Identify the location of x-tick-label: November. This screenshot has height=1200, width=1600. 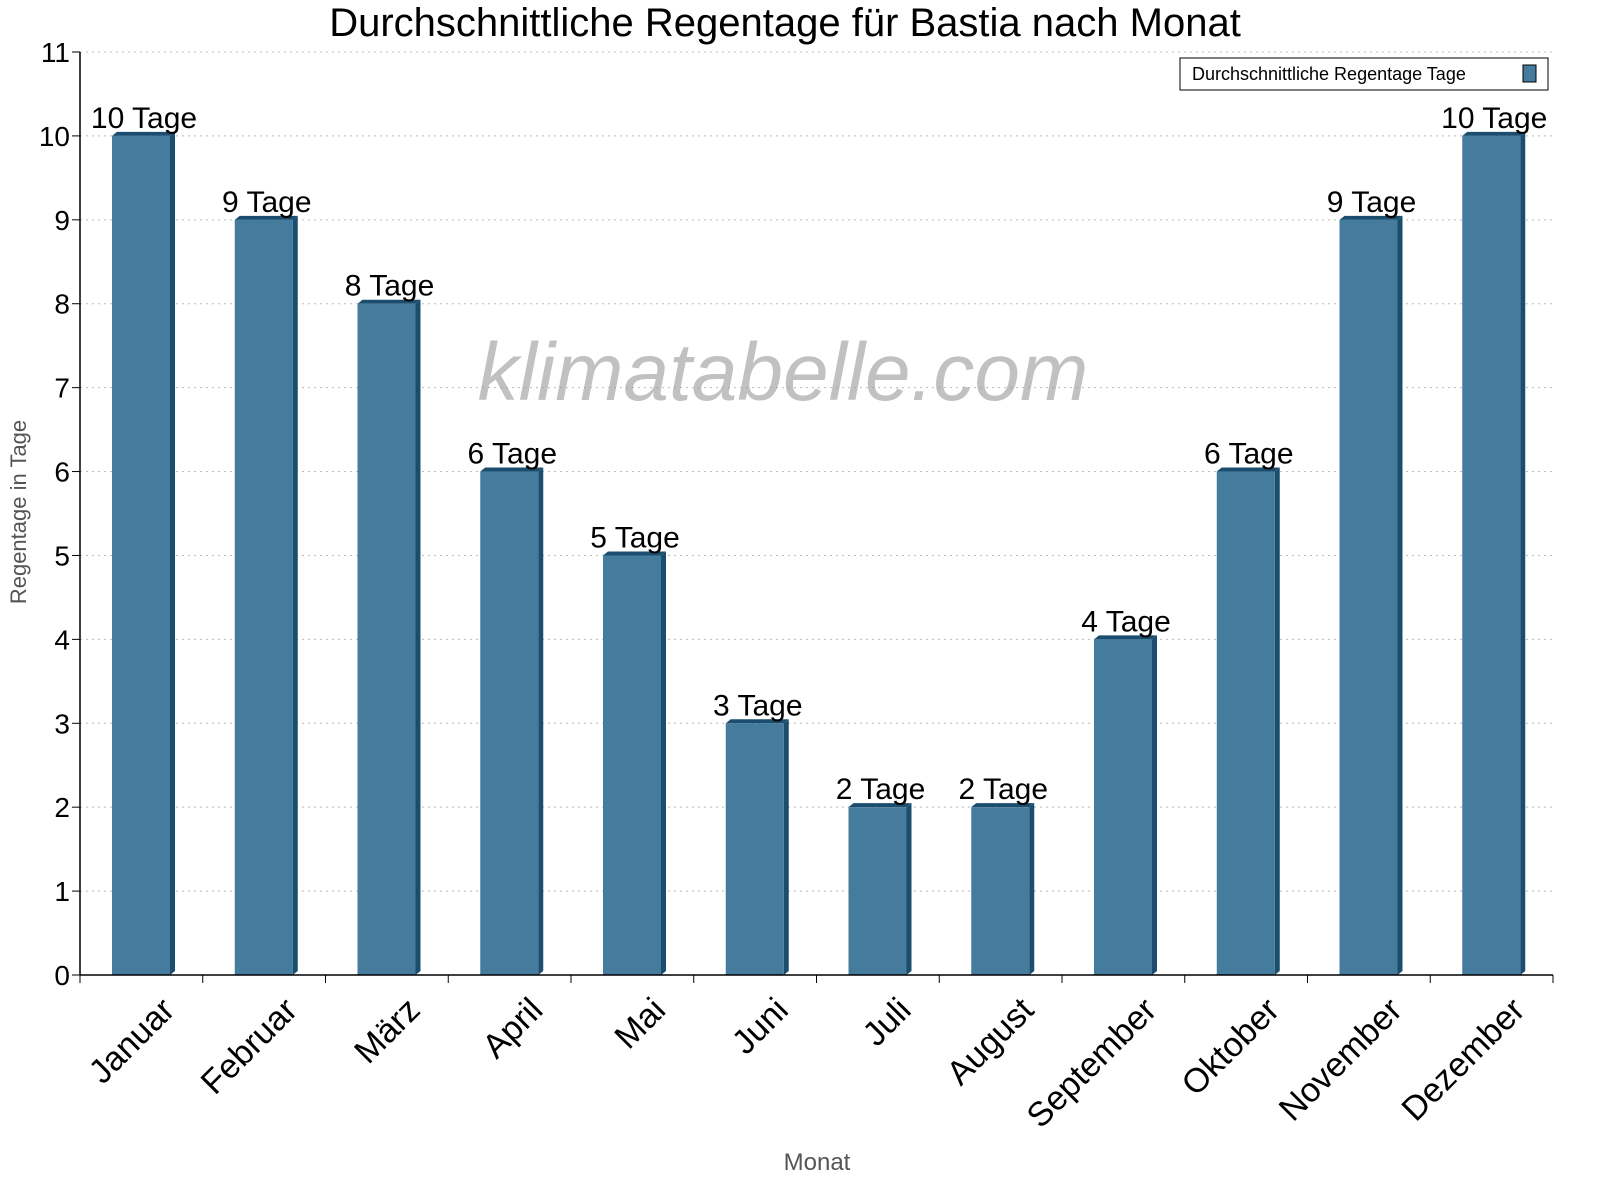
(1341, 1060).